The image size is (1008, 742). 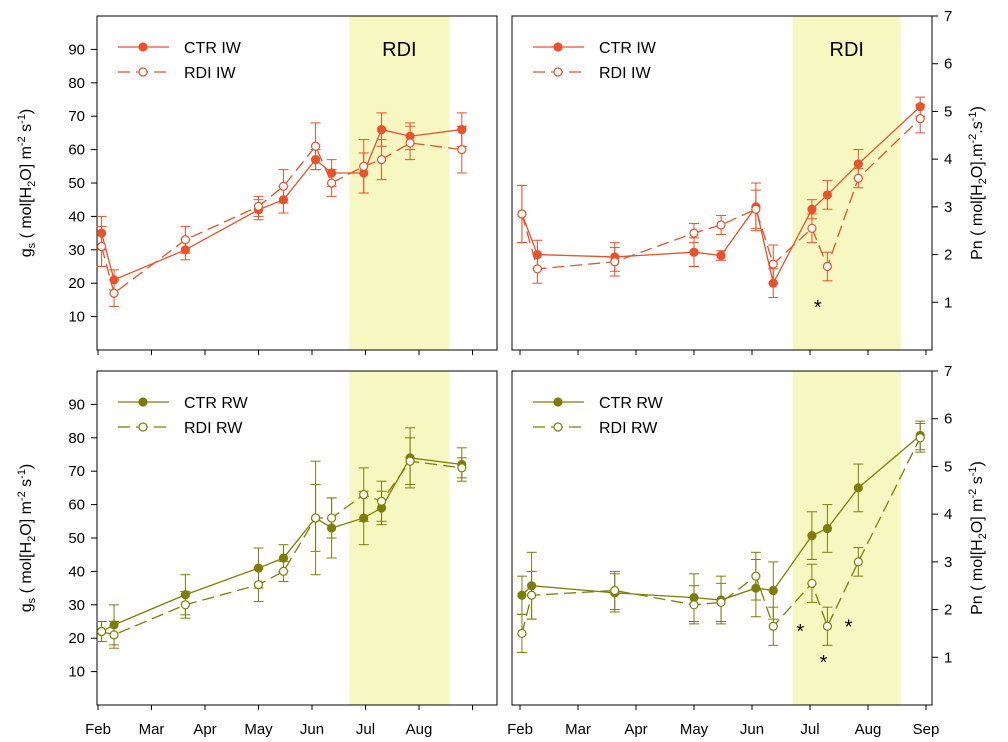 What do you see at coordinates (76, 83) in the screenshot?
I see `y-tick-label: 80` at bounding box center [76, 83].